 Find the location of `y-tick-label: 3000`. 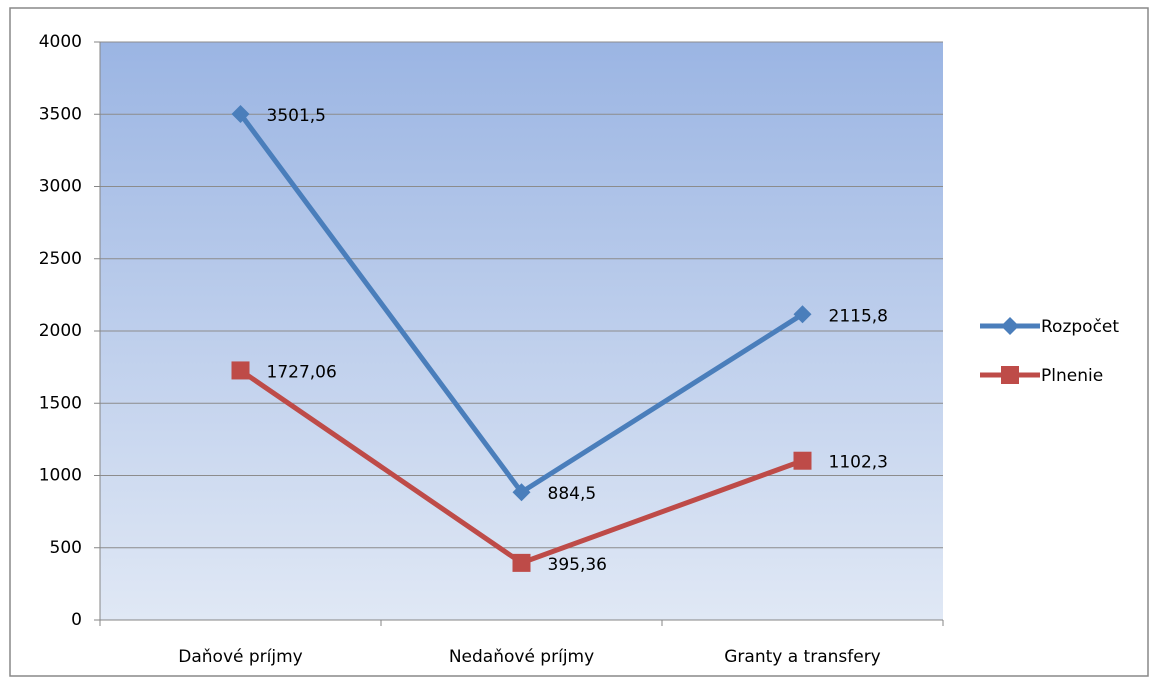

y-tick-label: 3000 is located at coordinates (60, 187).